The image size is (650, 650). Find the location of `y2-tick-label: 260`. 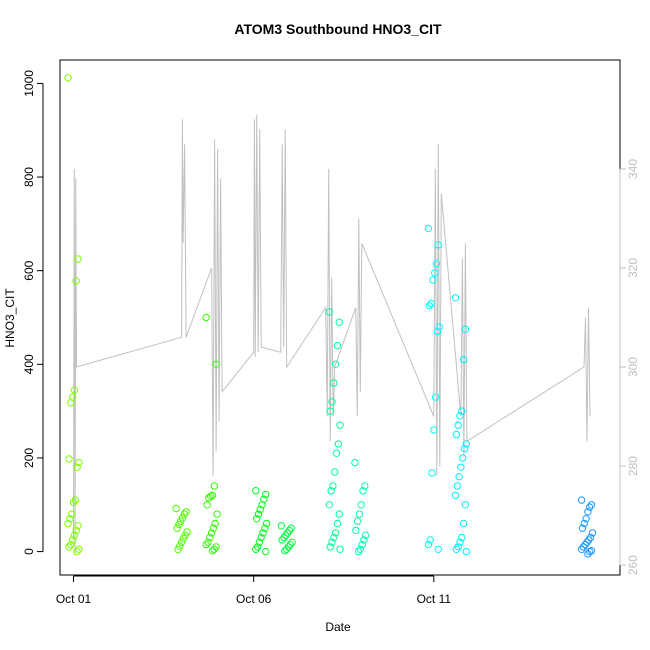

y2-tick-label: 260 is located at coordinates (633, 565).